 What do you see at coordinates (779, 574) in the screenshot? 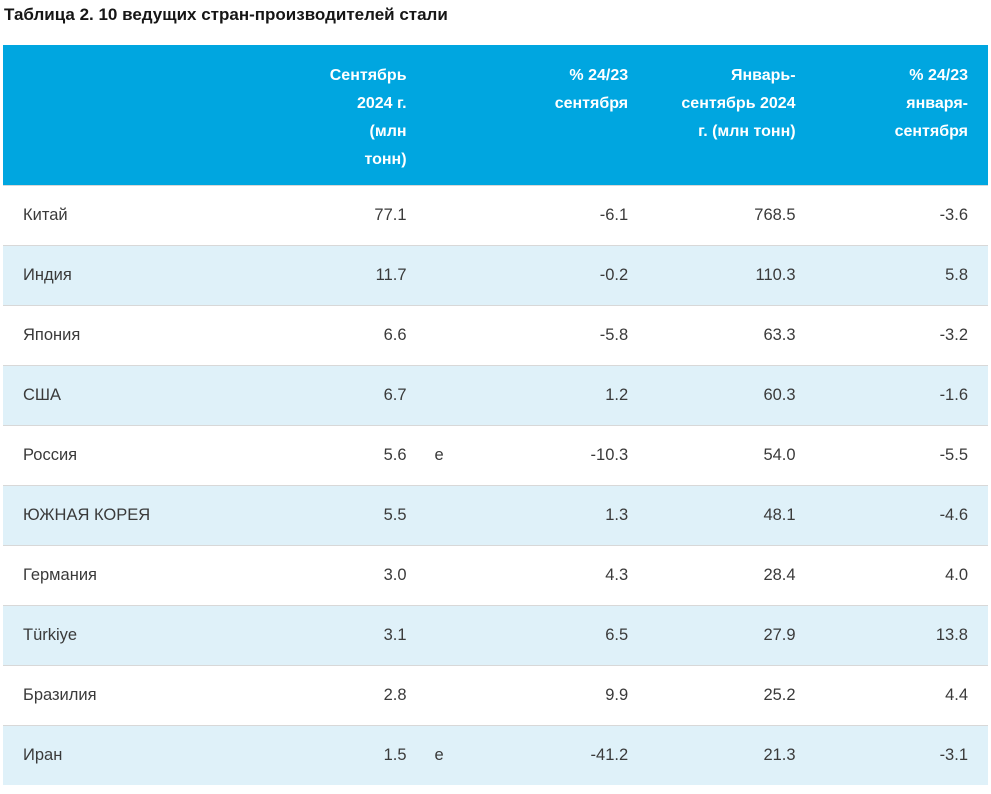
I see `jan-sep-2024-cell: 28.4` at bounding box center [779, 574].